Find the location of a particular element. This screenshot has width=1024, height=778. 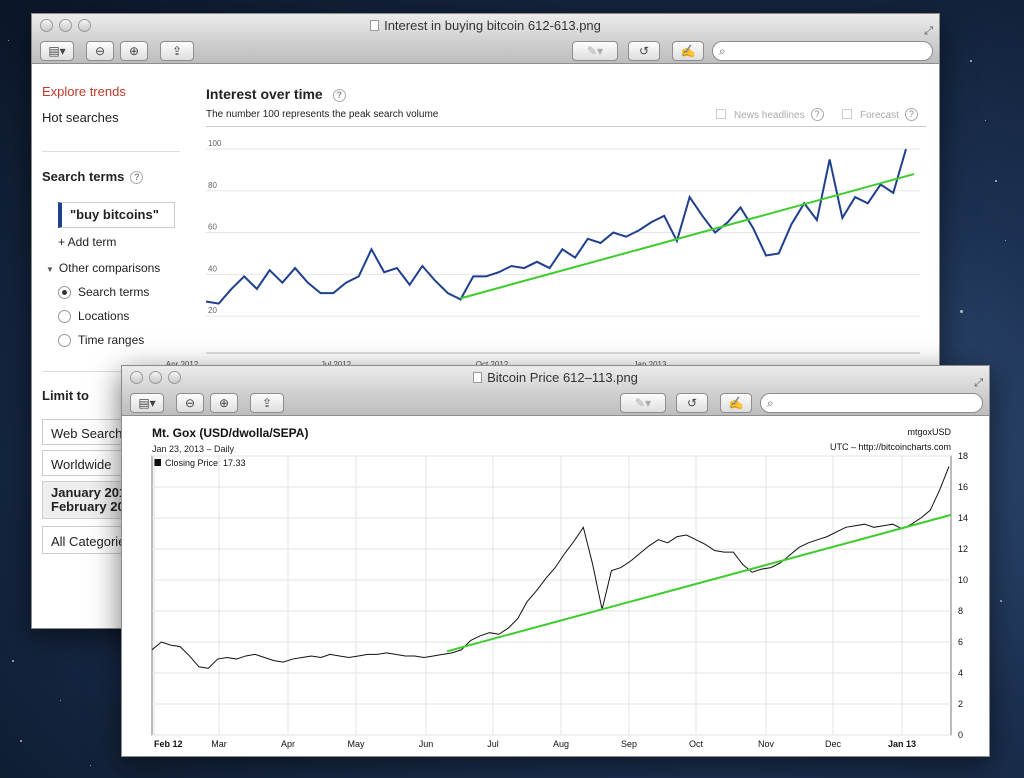

header-divider is located at coordinates (566, 126).